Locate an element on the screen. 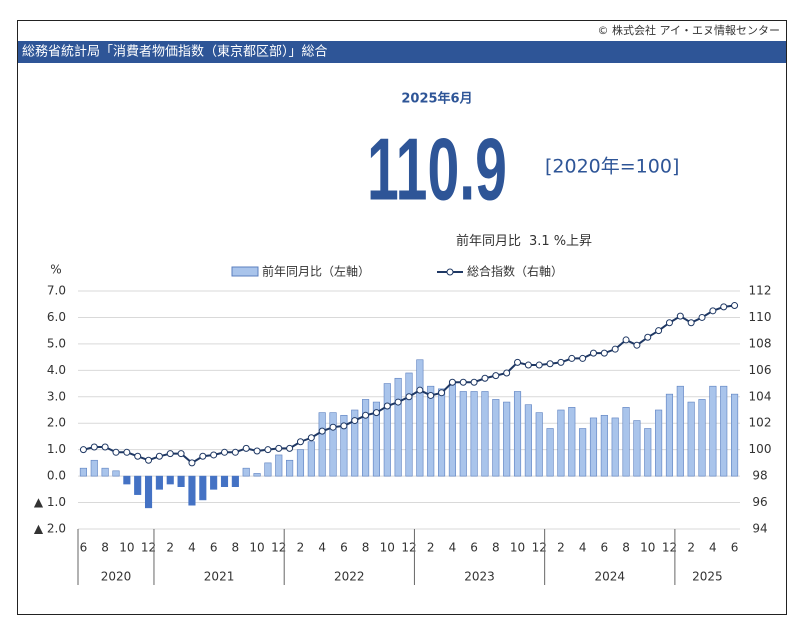 Image resolution: width=804 pixels, height=635 pixels. y-tick-label: 0.0 is located at coordinates (56, 476).